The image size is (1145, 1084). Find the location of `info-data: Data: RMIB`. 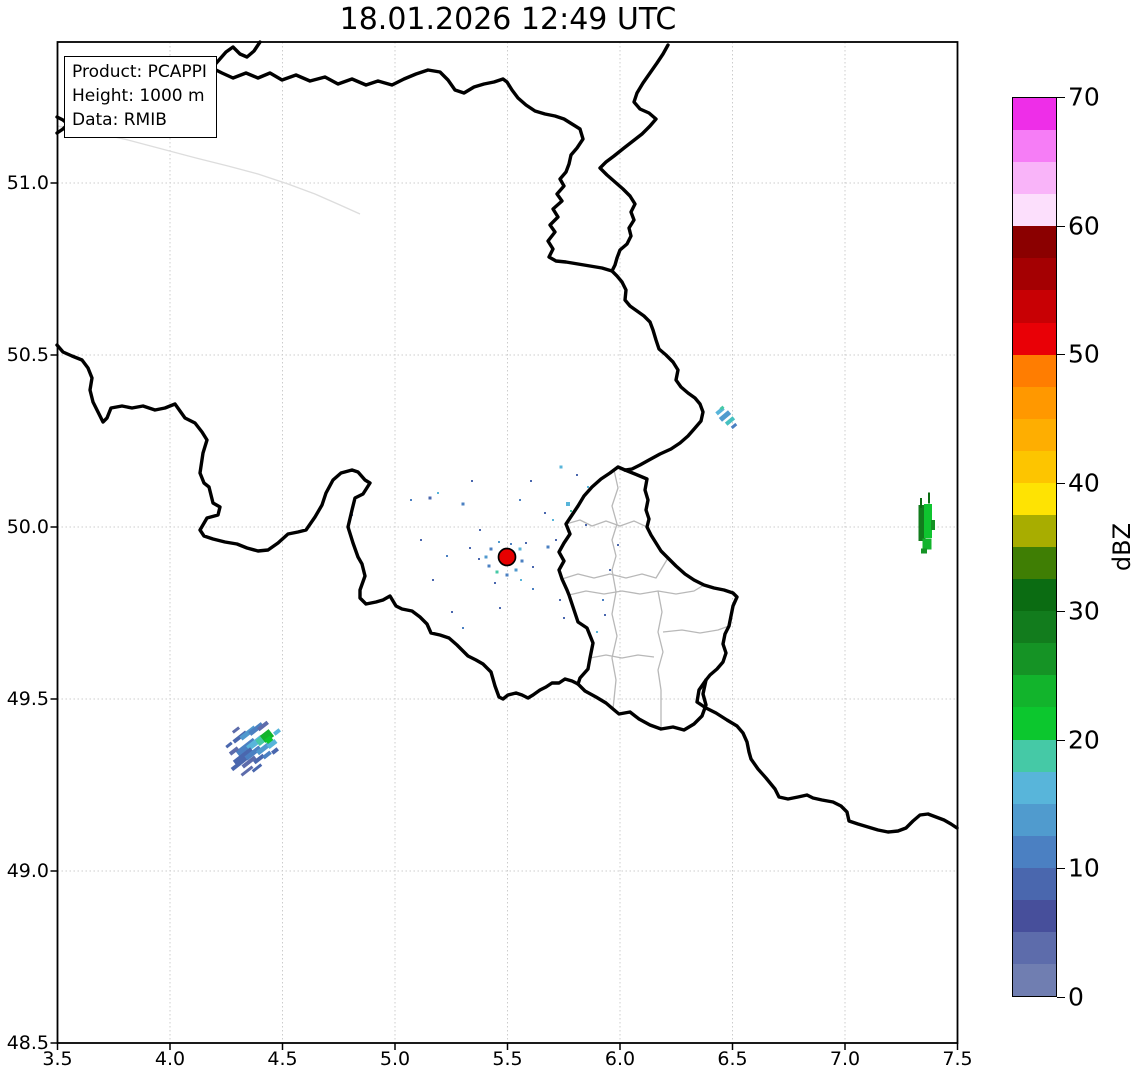

info-data: Data: RMIB is located at coordinates (119, 120).